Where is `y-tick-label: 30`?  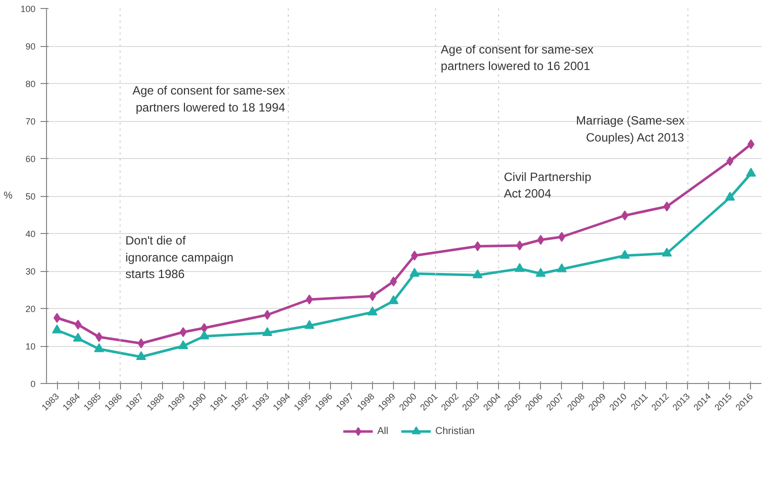
y-tick-label: 30 is located at coordinates (30, 271).